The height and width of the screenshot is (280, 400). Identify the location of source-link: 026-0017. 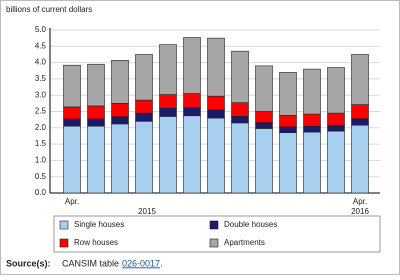
(141, 263).